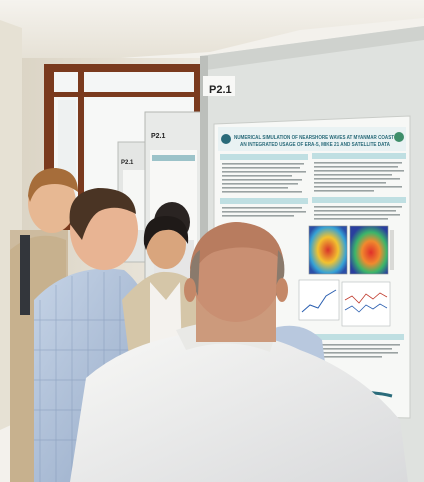 Image resolution: width=424 pixels, height=482 pixels. I want to click on section-header-simulation, so click(359, 156).